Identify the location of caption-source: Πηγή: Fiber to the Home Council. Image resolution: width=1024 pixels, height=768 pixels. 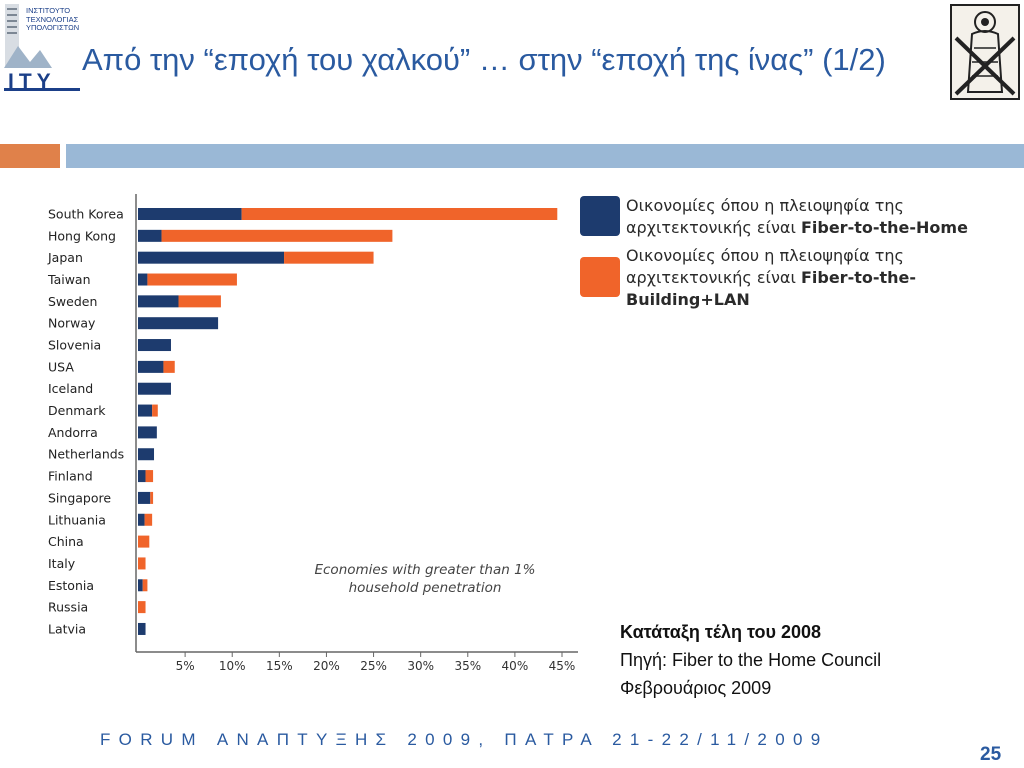
(751, 660).